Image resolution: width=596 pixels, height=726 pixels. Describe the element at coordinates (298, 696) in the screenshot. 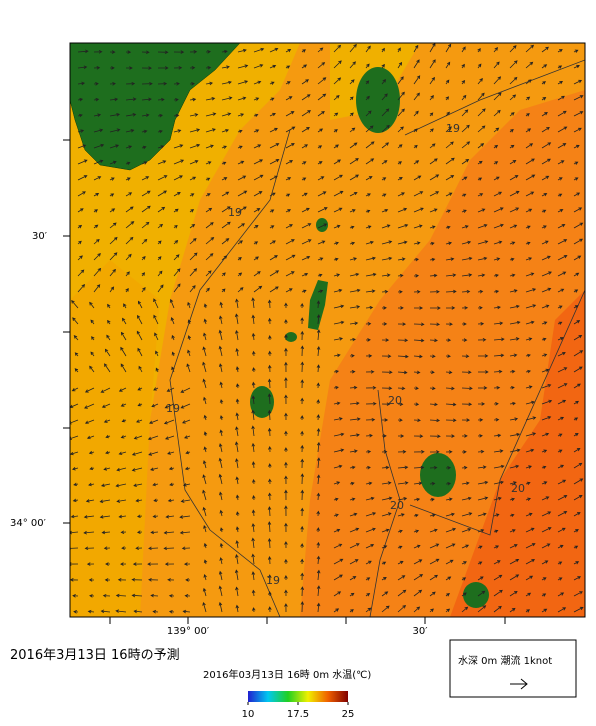

I see `colorbar` at that location.